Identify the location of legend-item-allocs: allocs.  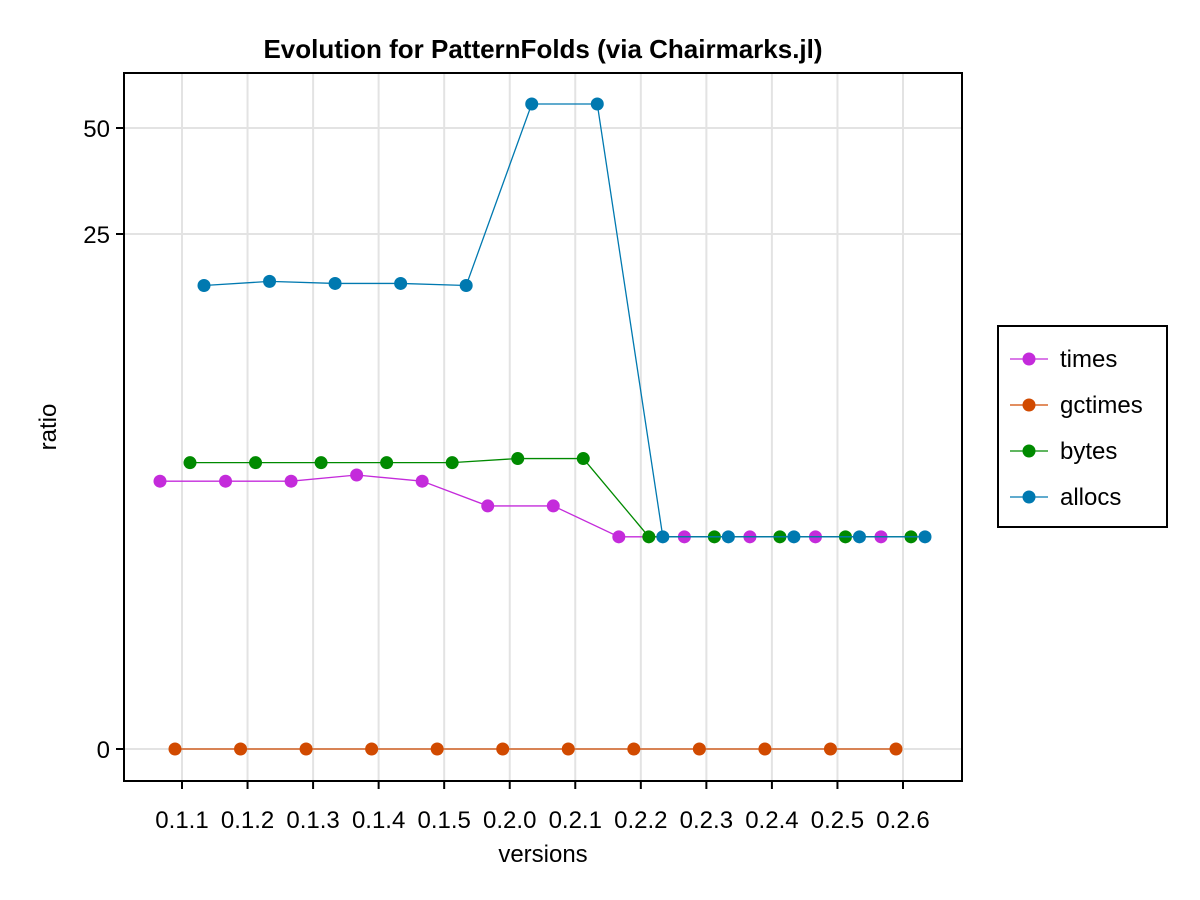
(1065, 497).